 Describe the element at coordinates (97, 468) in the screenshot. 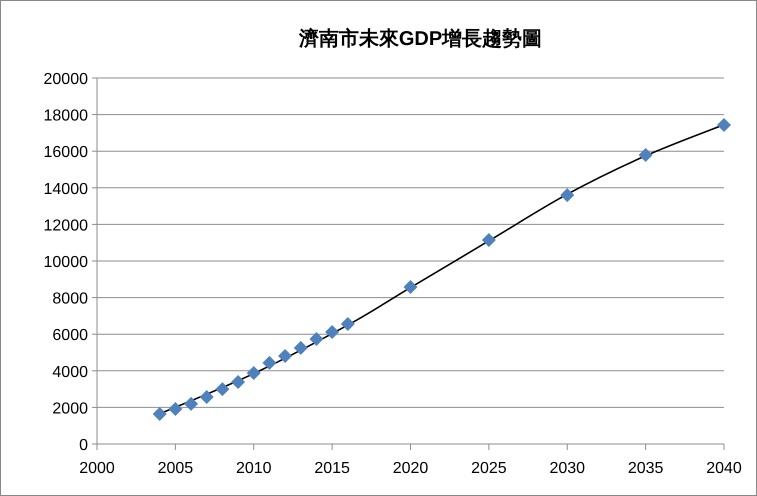

I see `x-tick-label: 2000` at that location.